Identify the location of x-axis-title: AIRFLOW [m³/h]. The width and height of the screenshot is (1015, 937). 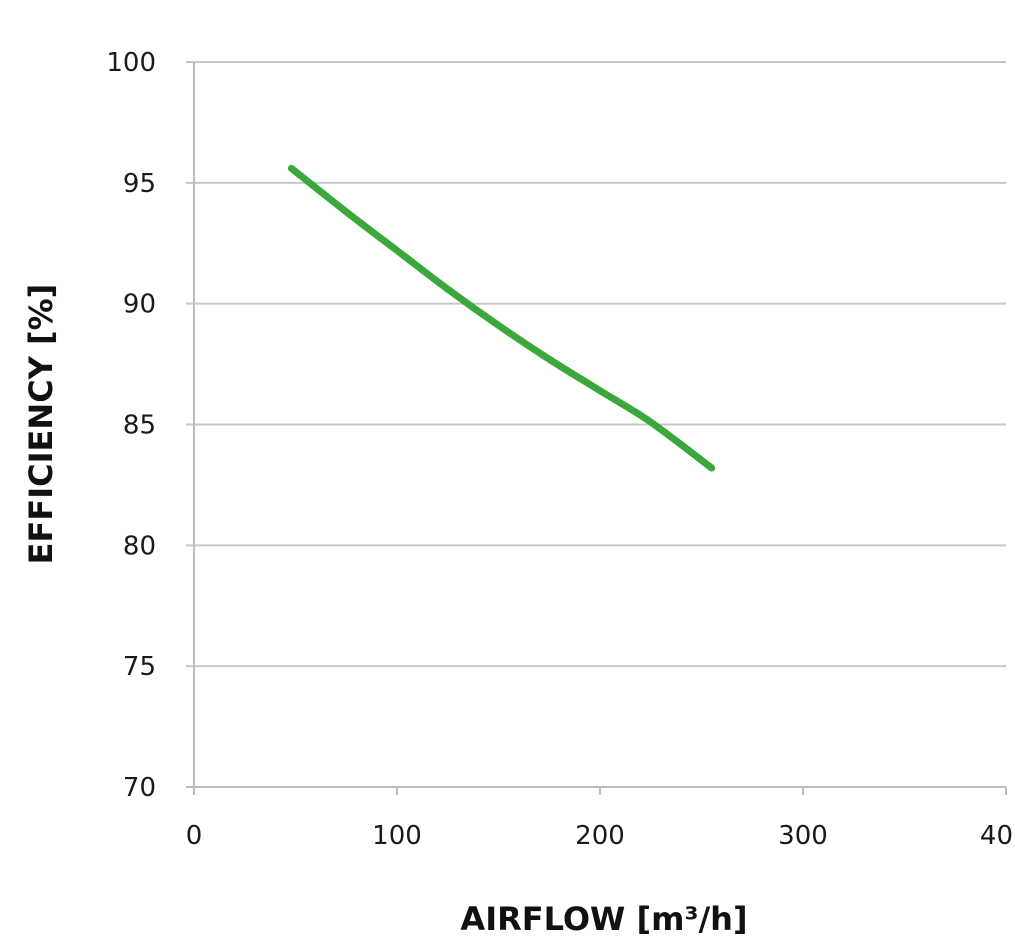
(603, 918).